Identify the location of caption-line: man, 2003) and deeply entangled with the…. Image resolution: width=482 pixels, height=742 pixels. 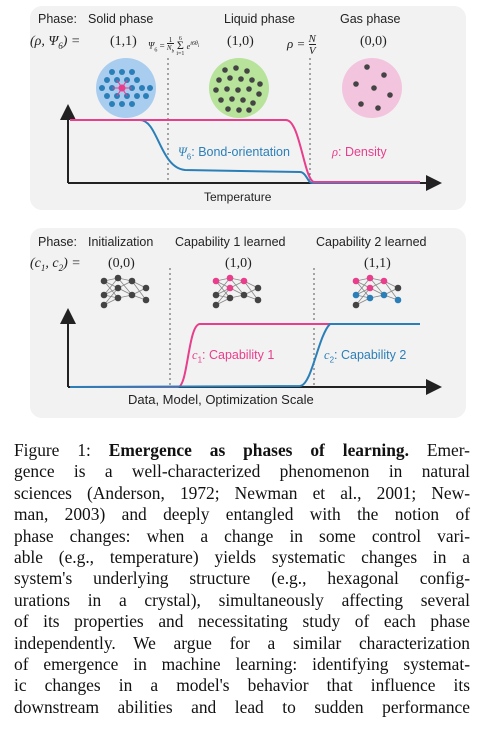
(242, 514).